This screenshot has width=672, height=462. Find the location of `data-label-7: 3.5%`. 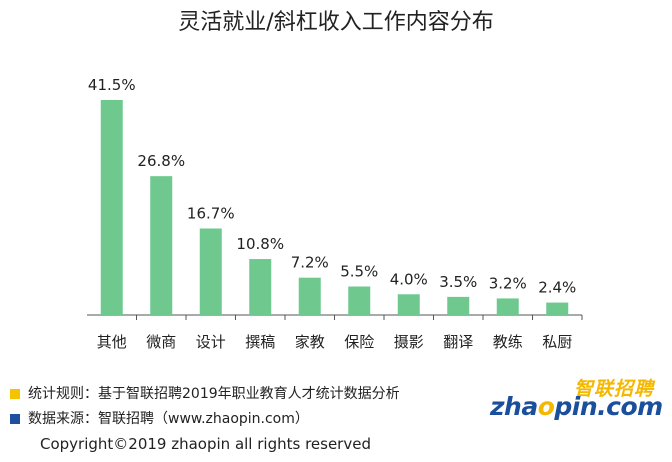

data-label-7: 3.5% is located at coordinates (458, 282).